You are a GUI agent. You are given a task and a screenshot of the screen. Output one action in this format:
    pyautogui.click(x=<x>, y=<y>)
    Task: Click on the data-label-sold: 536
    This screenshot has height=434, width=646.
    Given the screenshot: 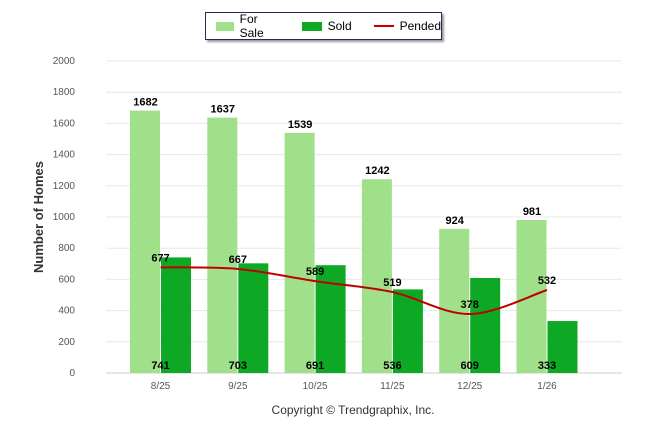 What is the action you would take?
    pyautogui.click(x=392, y=366)
    